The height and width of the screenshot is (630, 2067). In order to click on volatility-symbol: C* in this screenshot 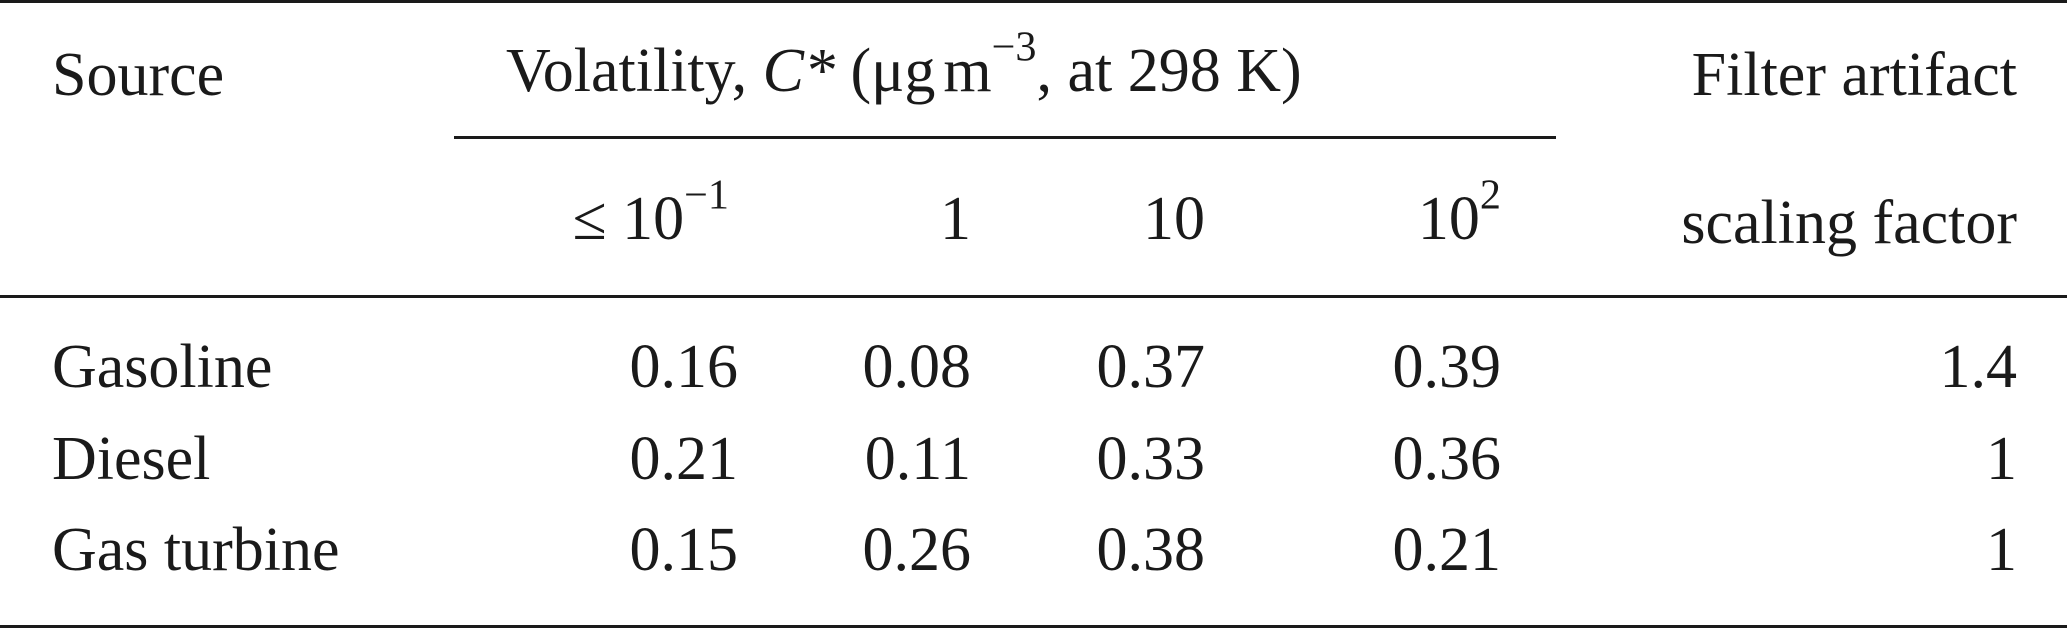, I will do `click(798, 71)`.